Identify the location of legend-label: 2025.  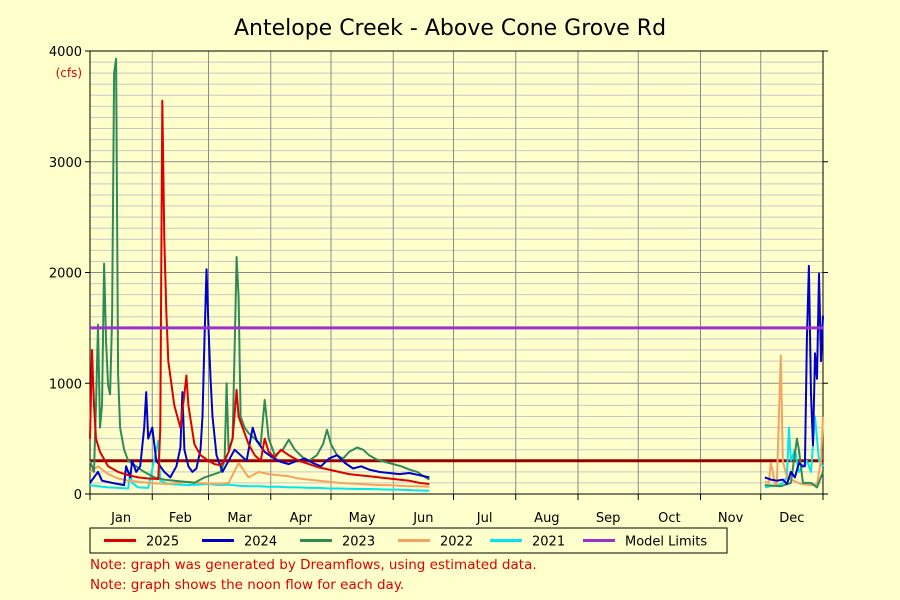
(162, 542).